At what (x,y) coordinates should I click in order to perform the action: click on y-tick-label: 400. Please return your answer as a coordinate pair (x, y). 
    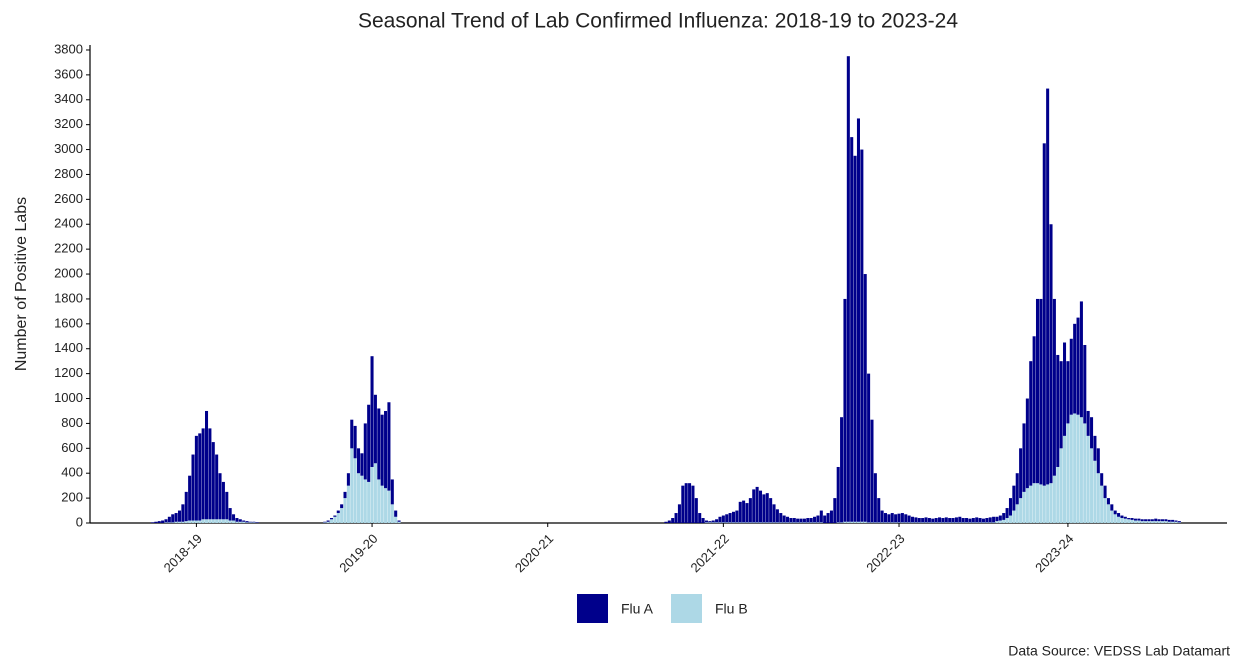
    Looking at the image, I should click on (72, 472).